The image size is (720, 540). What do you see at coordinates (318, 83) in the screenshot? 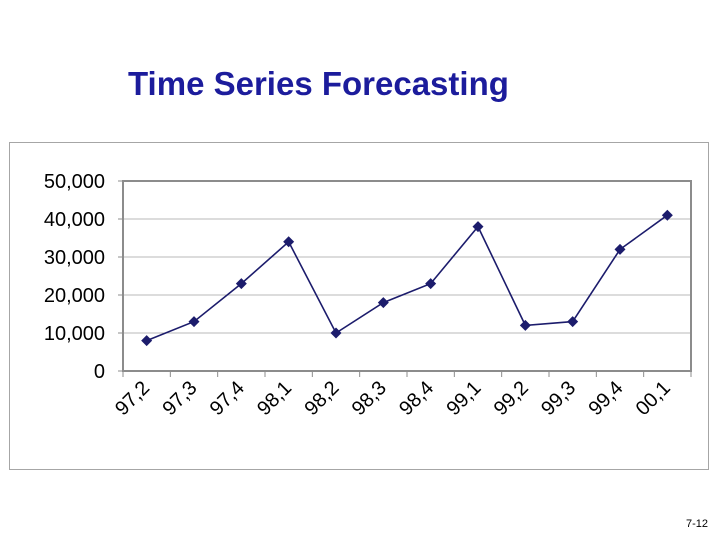
I see `slide-title: Time Series Forecasting` at bounding box center [318, 83].